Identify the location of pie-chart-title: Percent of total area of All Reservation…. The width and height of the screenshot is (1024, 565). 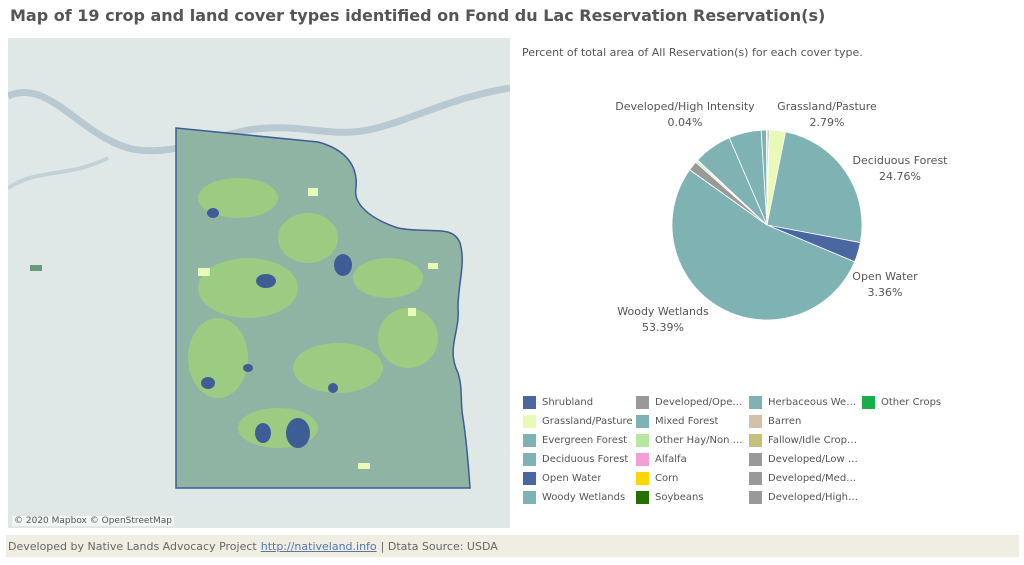
(692, 52).